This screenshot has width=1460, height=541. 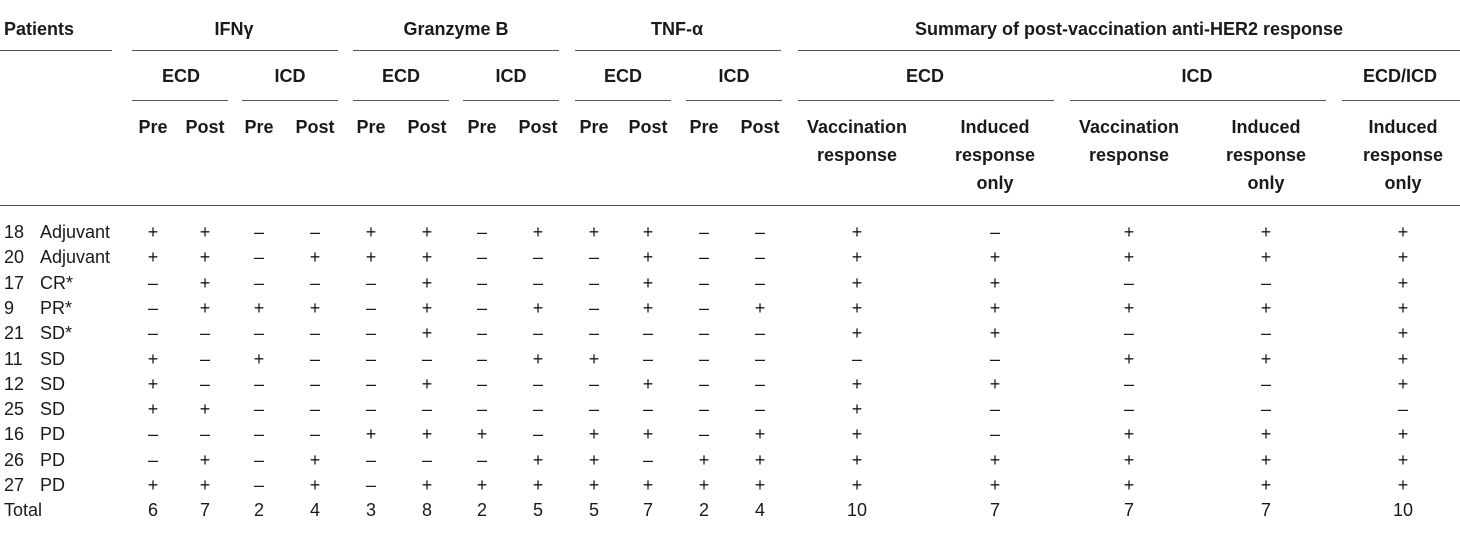 What do you see at coordinates (371, 510) in the screenshot?
I see `table-cell: 3` at bounding box center [371, 510].